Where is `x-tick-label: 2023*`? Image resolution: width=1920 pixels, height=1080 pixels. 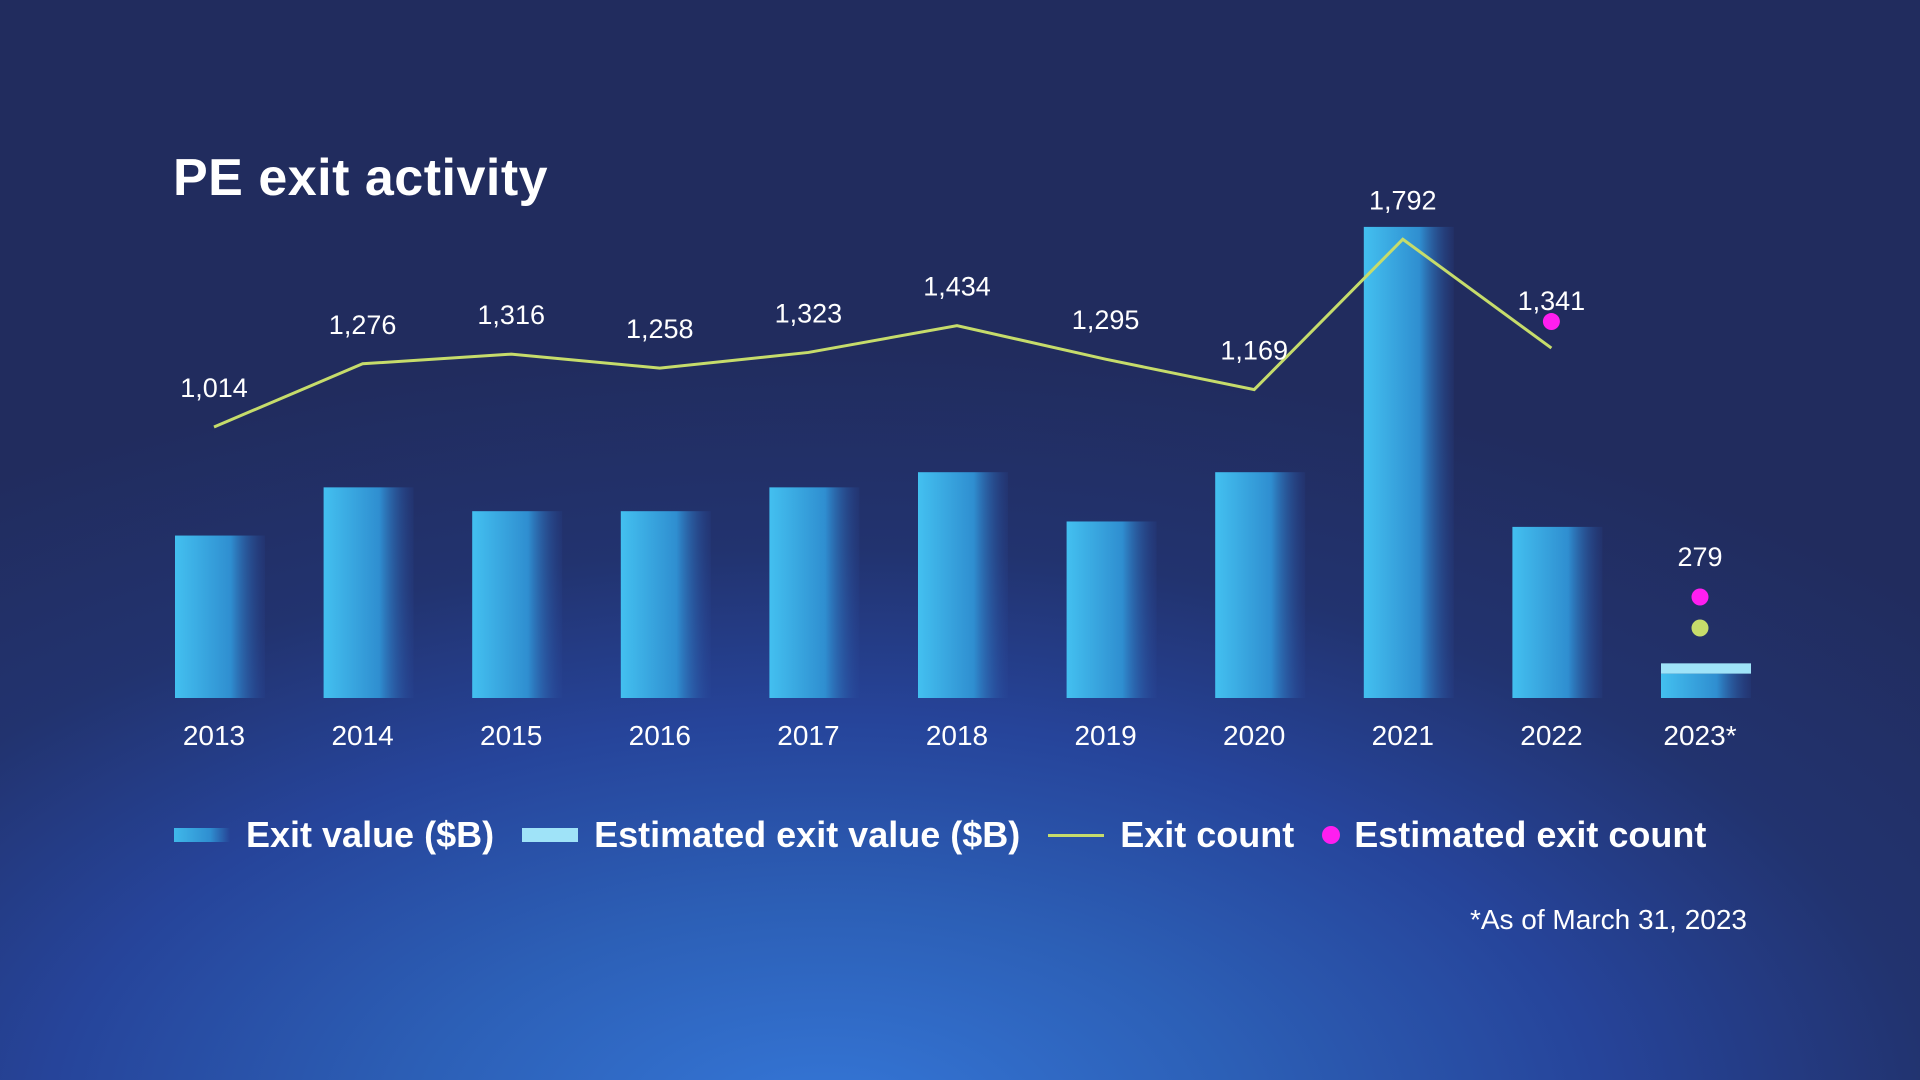 x-tick-label: 2023* is located at coordinates (1699, 735).